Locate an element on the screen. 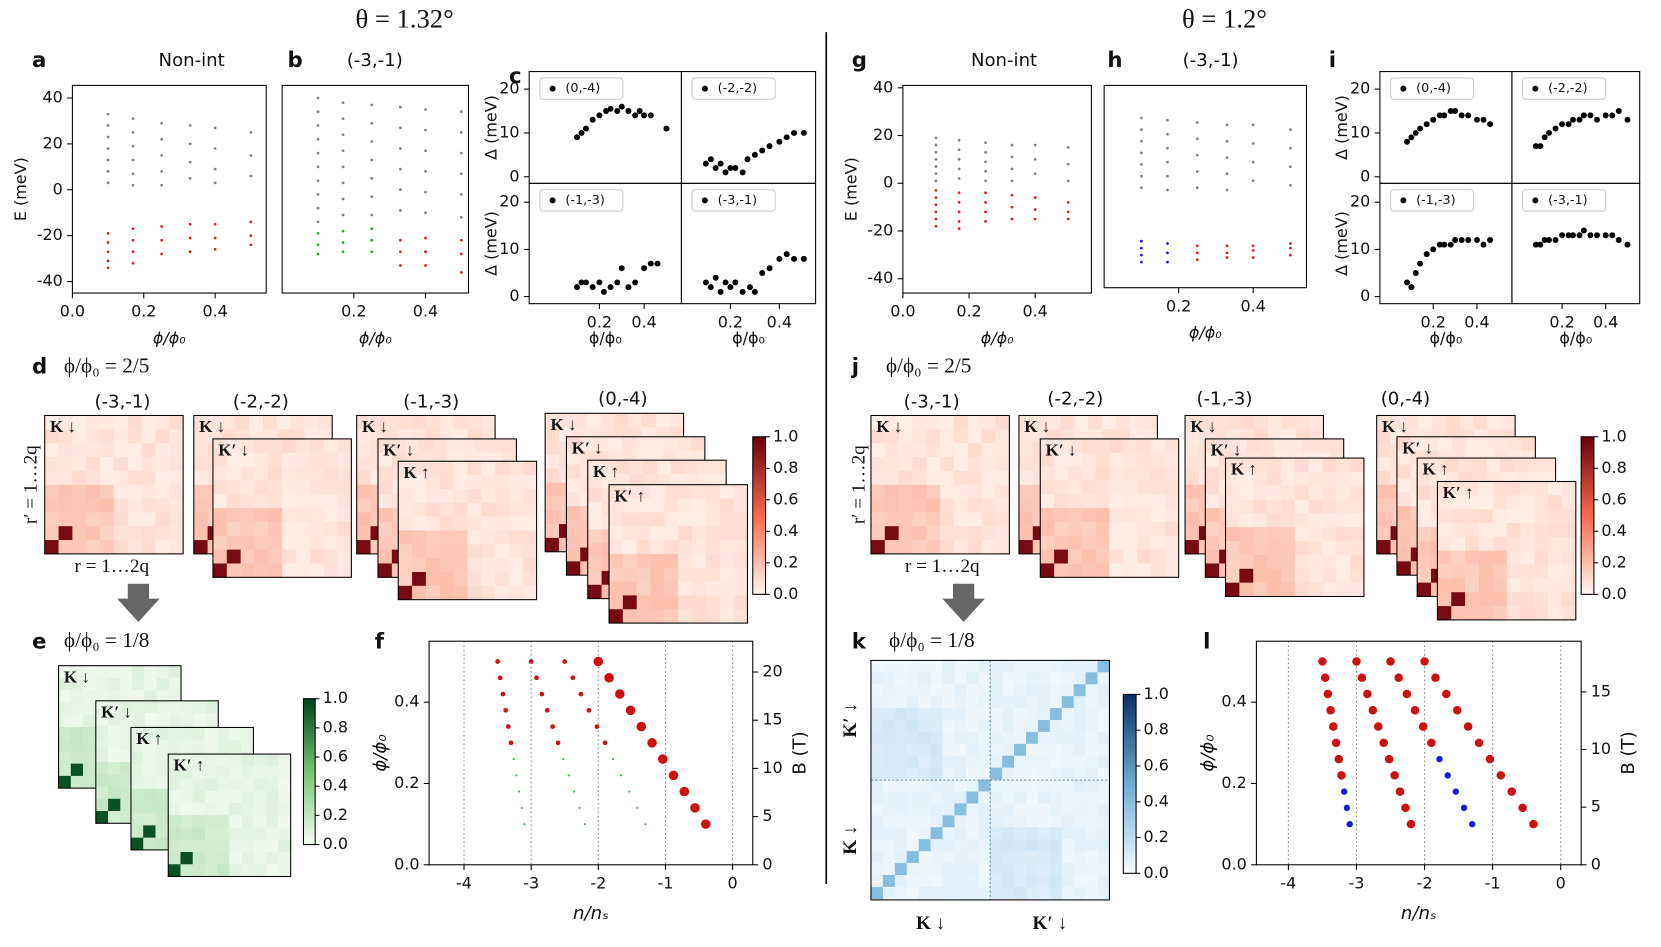 The height and width of the screenshot is (947, 1661). stack-title: (0,-4) is located at coordinates (622, 399).